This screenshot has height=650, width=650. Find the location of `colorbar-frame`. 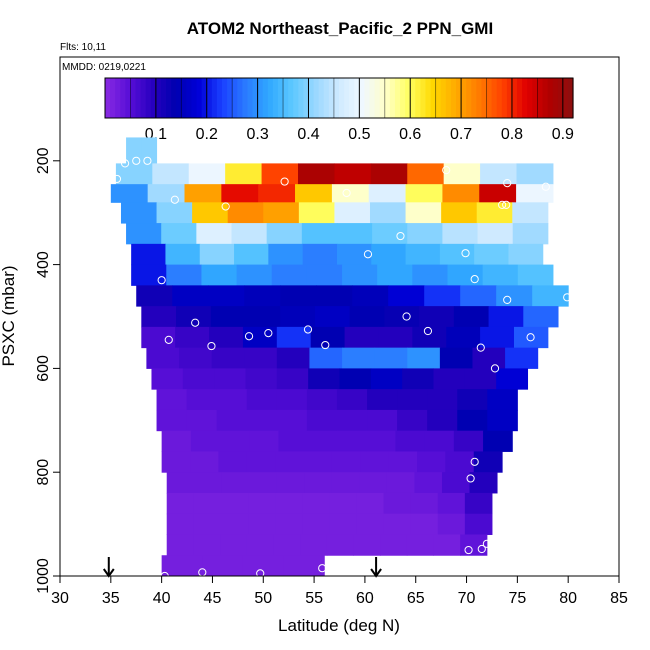

colorbar-frame is located at coordinates (339, 98).